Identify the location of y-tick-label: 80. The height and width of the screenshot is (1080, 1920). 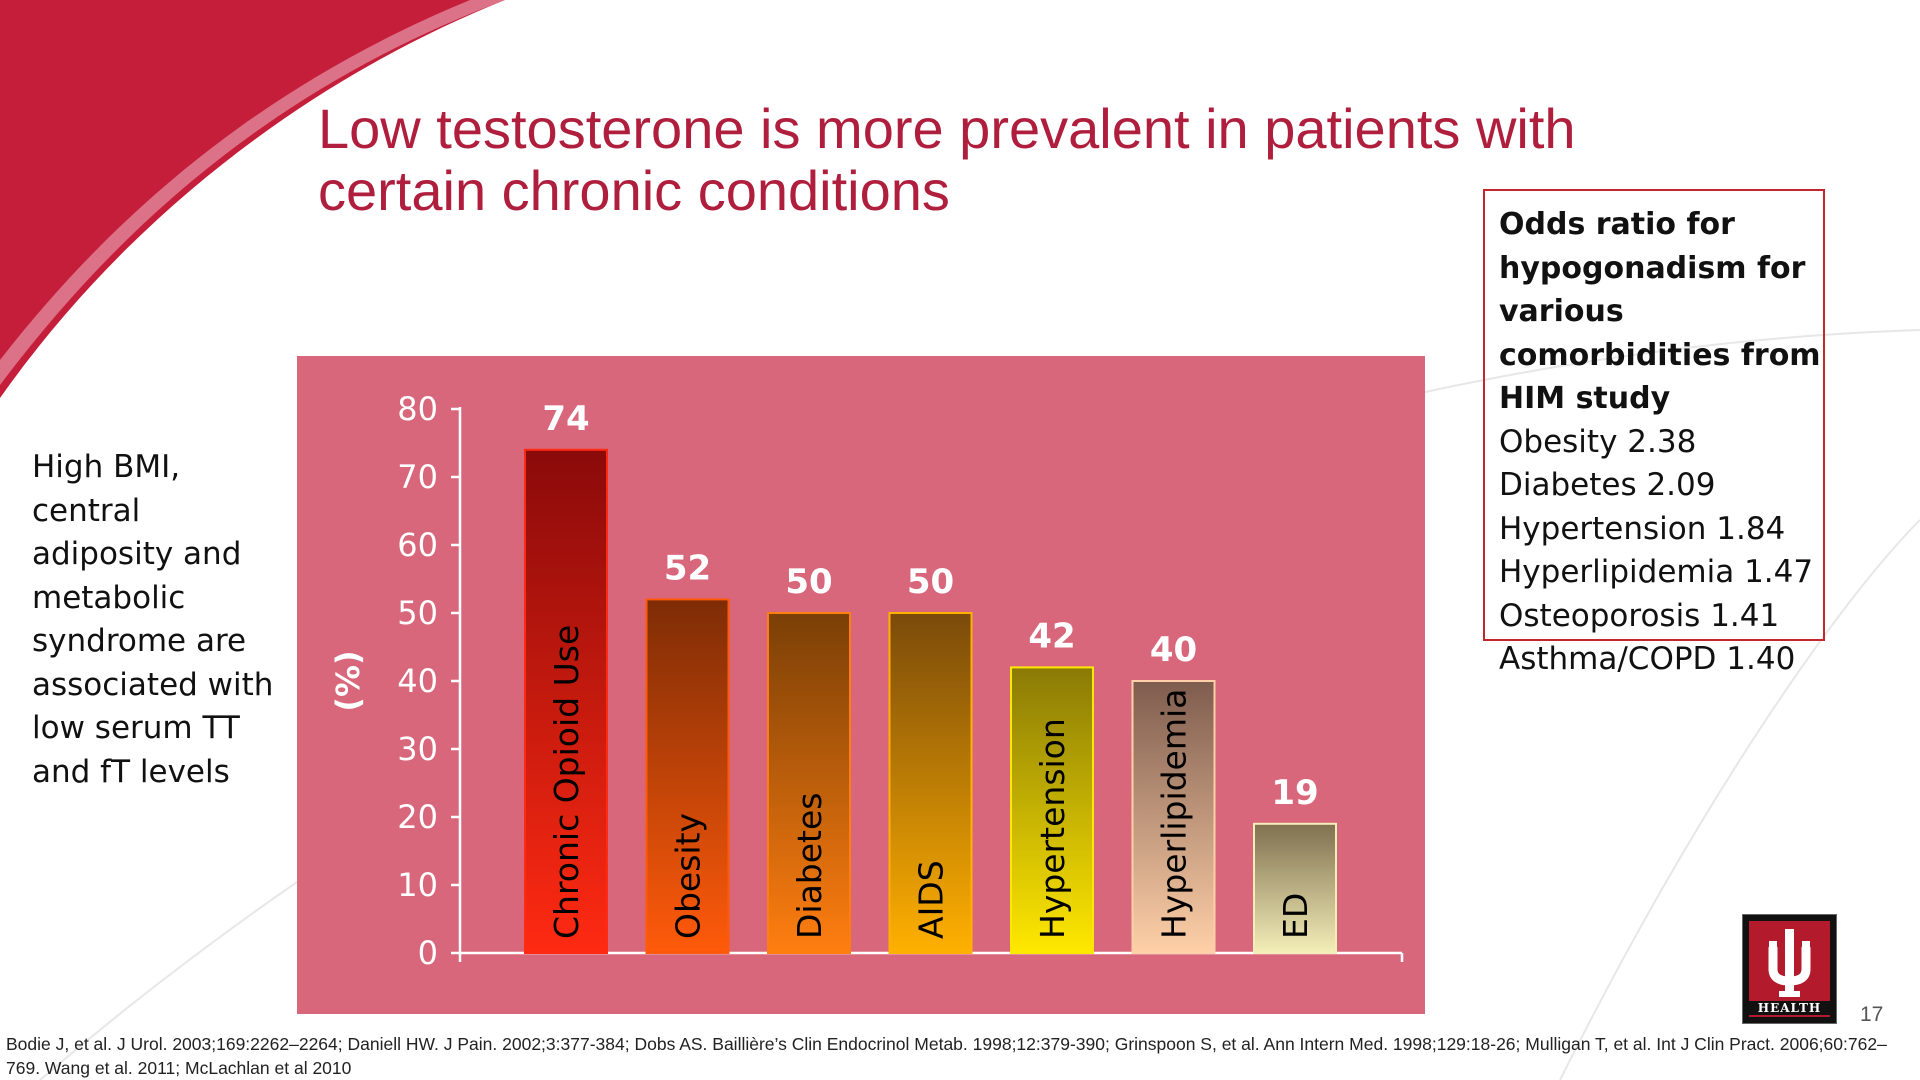
(417, 409).